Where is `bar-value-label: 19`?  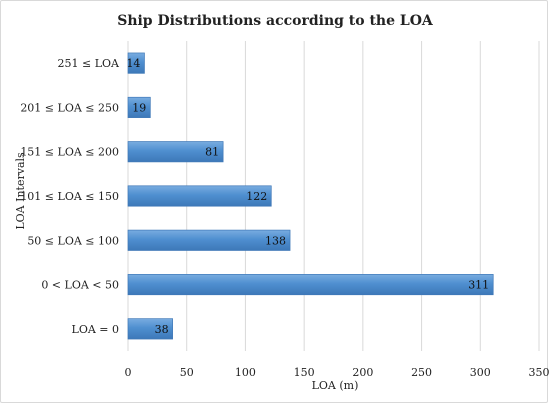
bar-value-label: 19 is located at coordinates (139, 107).